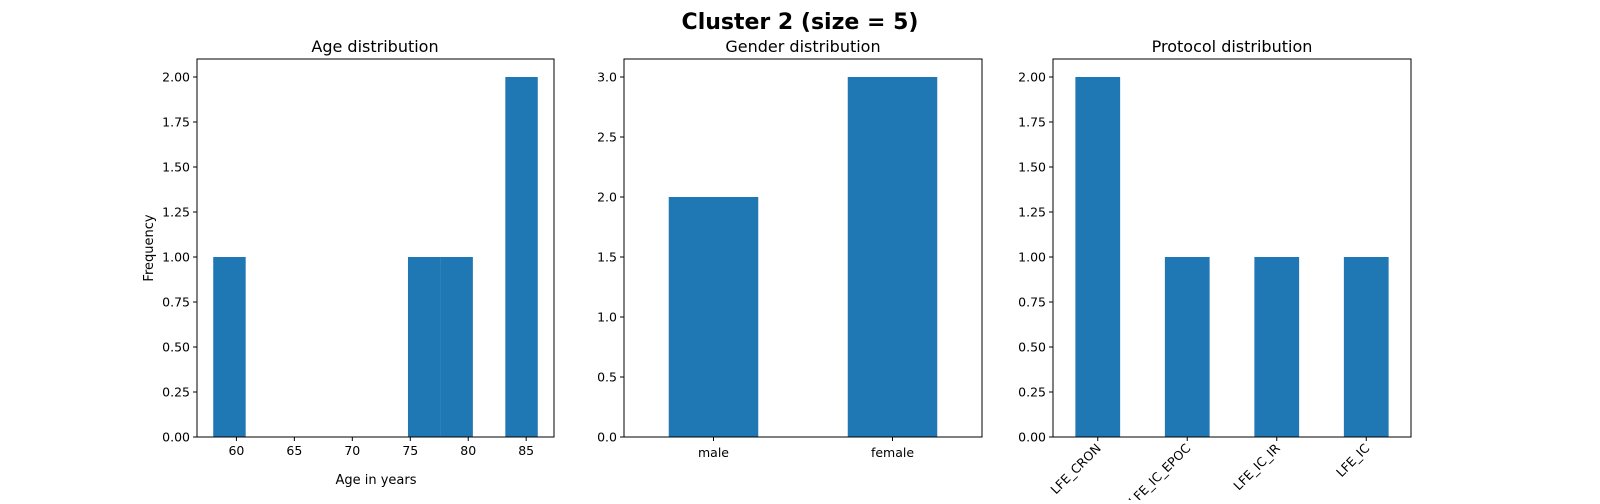 This screenshot has width=1600, height=504. What do you see at coordinates (526, 450) in the screenshot?
I see `age-x-tick-label-5: 85` at bounding box center [526, 450].